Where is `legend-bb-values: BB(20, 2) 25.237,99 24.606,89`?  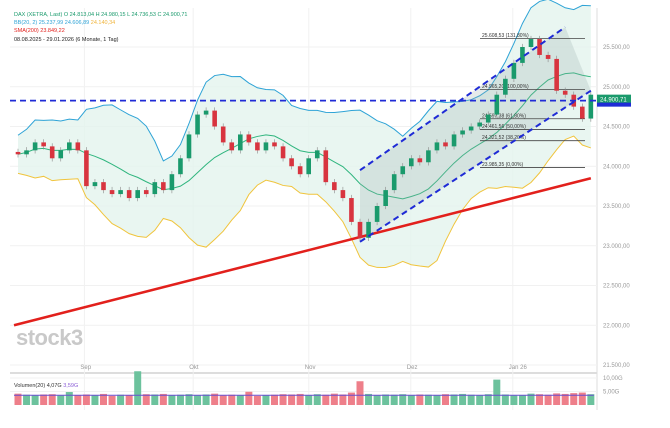
legend-bb-values: BB(20, 2) 25.237,99 24.606,89 is located at coordinates (52, 23).